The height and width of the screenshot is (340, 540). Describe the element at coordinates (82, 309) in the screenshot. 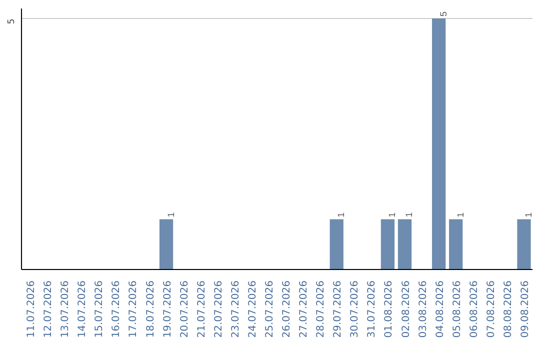

I see `x-tick-label: 14.07.2026` at that location.